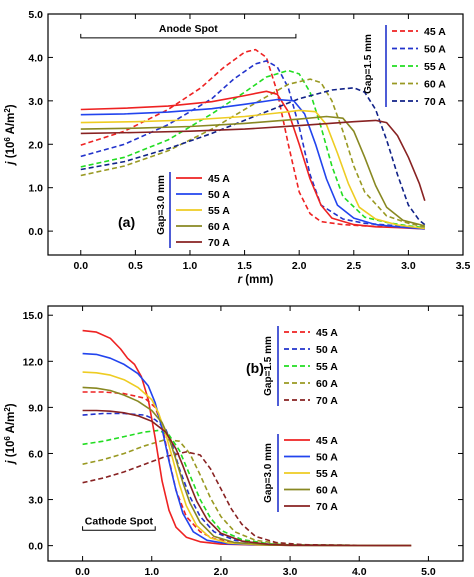 The width and height of the screenshot is (474, 577). Describe the element at coordinates (35, 58) in the screenshot. I see `y-tick-label: 4.0` at that location.